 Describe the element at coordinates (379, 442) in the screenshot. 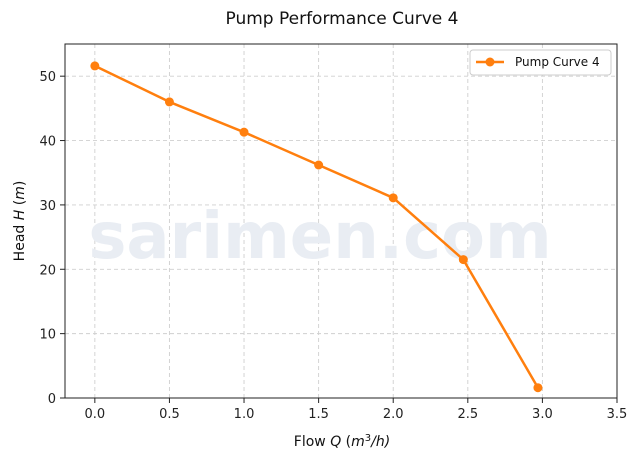

I see `x-axis-label-rest: /h)` at that location.